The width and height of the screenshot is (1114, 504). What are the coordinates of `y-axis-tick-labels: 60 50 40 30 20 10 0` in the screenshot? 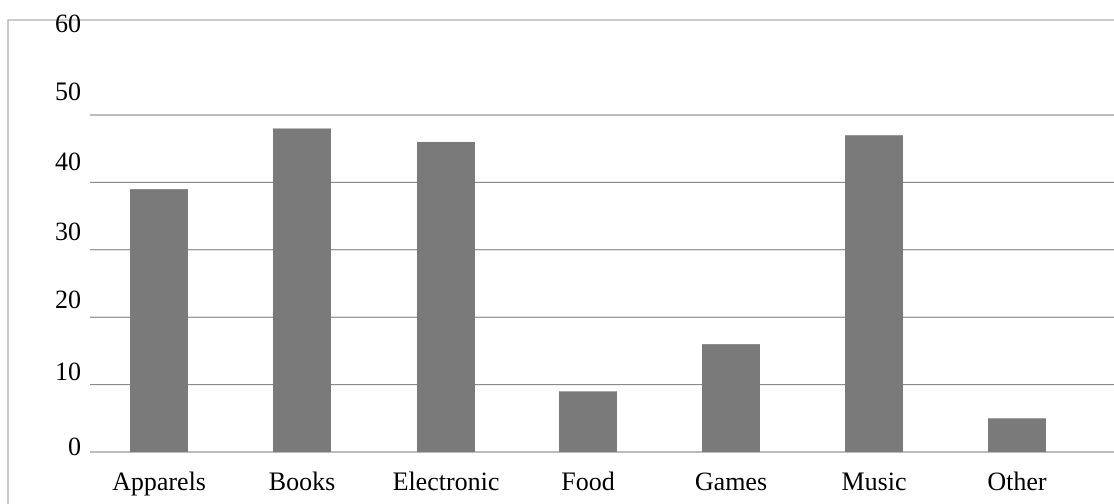 It's located at (68, 235).